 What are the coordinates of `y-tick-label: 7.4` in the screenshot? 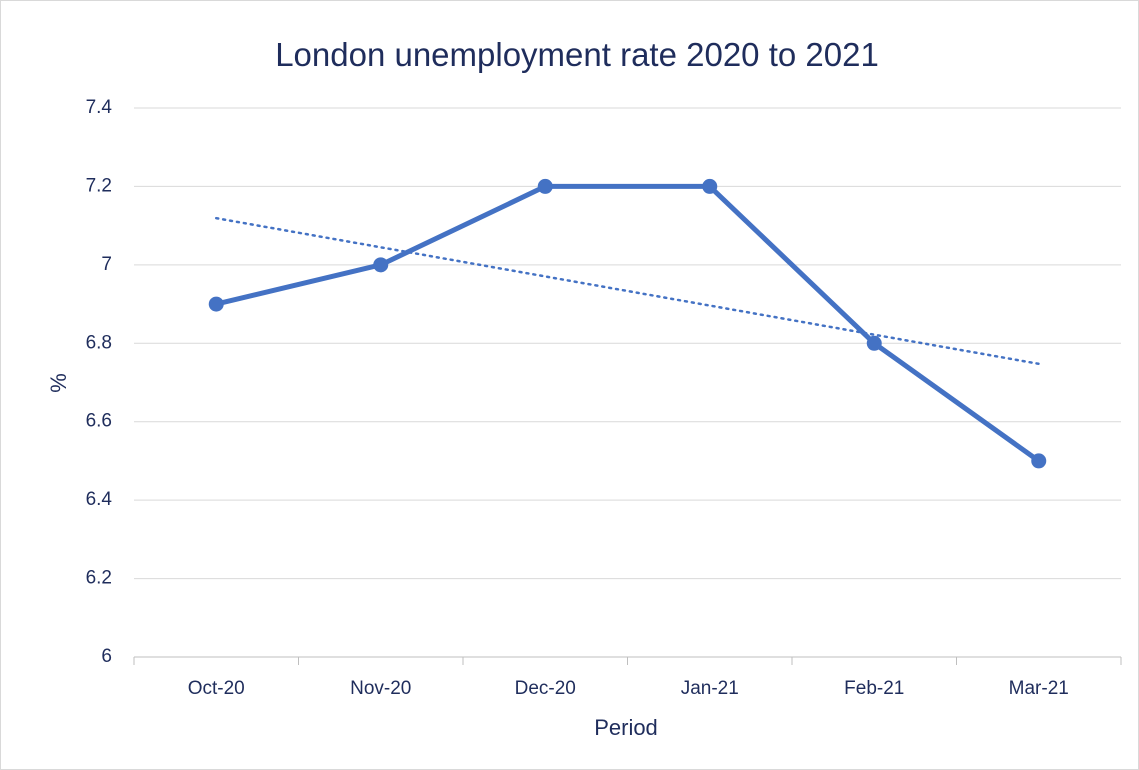 It's located at (99, 107).